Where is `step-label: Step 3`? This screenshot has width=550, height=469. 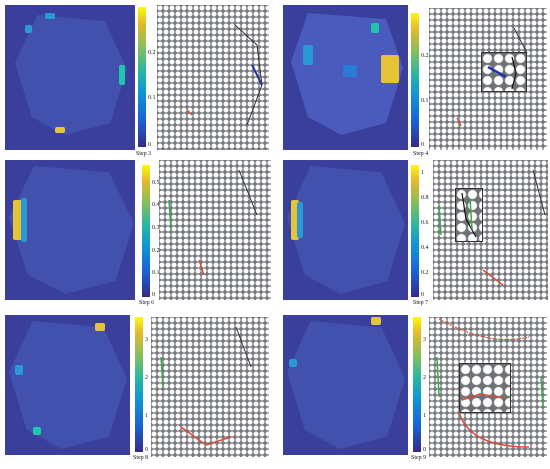 step-label: Step 3 is located at coordinates (144, 154).